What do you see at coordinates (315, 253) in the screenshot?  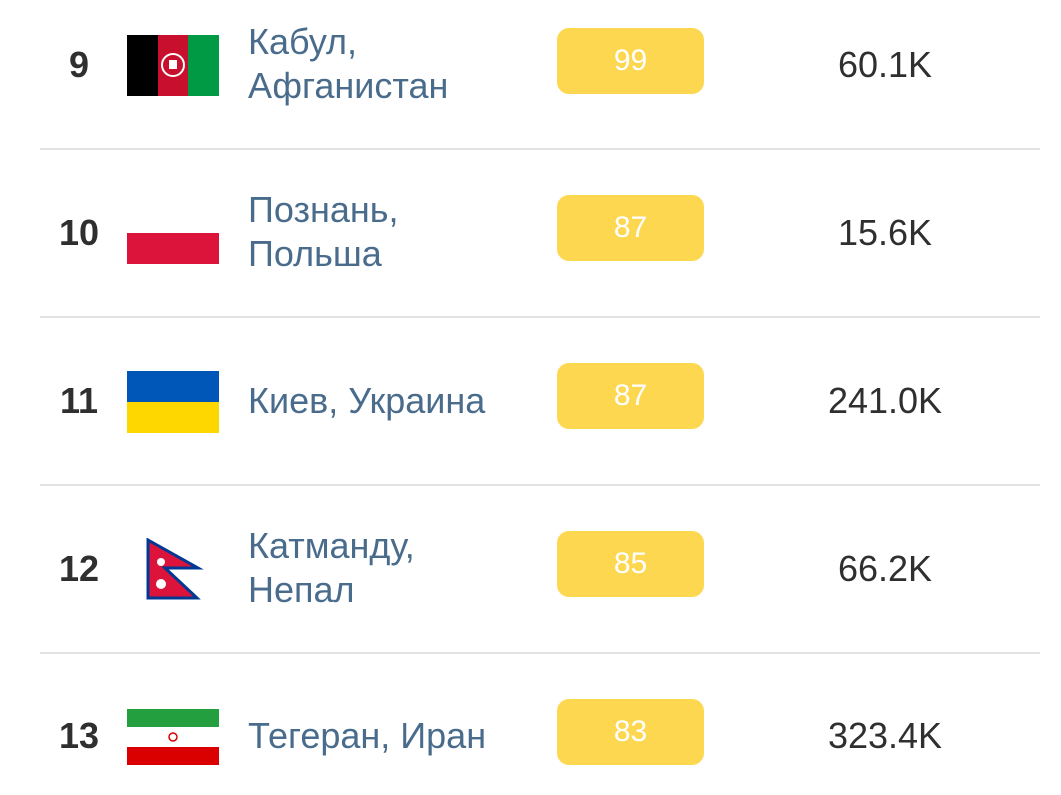 I see `country-name: Польша` at bounding box center [315, 253].